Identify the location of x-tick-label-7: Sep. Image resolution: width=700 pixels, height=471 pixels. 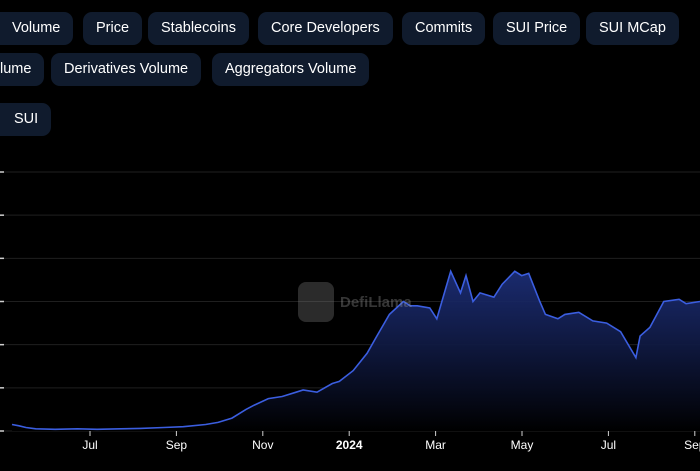
(692, 445).